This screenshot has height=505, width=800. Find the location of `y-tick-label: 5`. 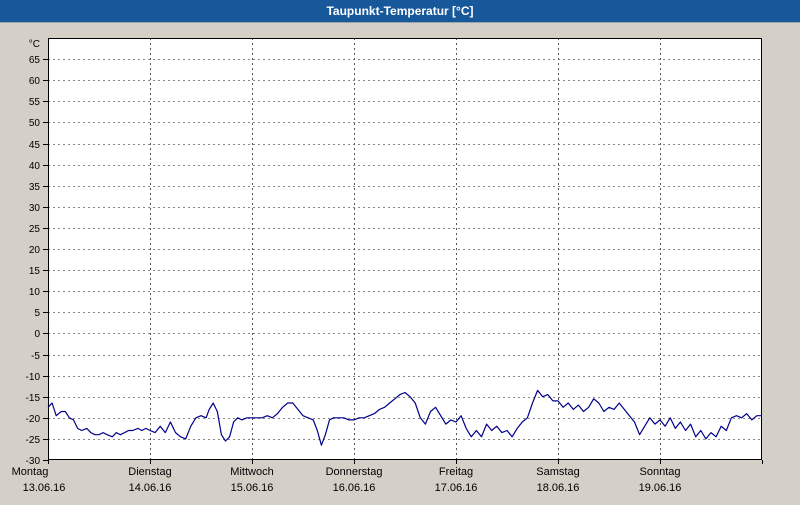

y-tick-label: 5 is located at coordinates (37, 313).